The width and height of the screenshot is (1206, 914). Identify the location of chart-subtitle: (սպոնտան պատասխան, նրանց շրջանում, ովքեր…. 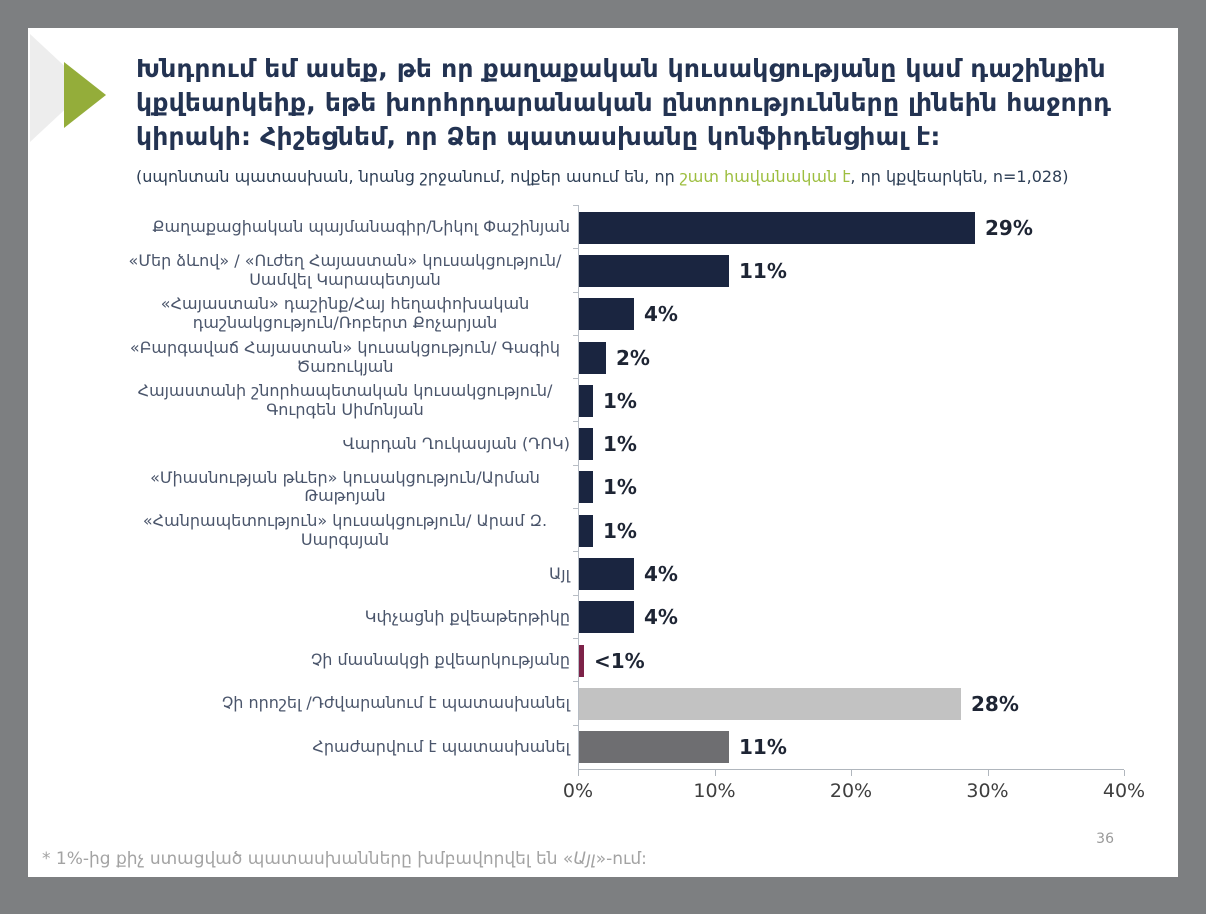
(646, 176).